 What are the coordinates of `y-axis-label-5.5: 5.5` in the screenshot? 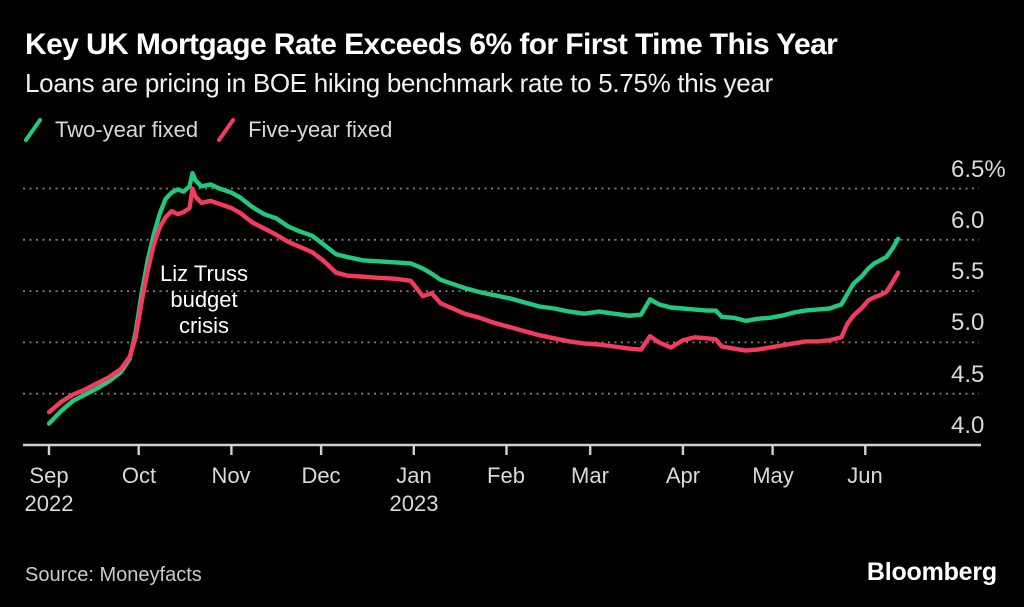 It's located at (968, 271).